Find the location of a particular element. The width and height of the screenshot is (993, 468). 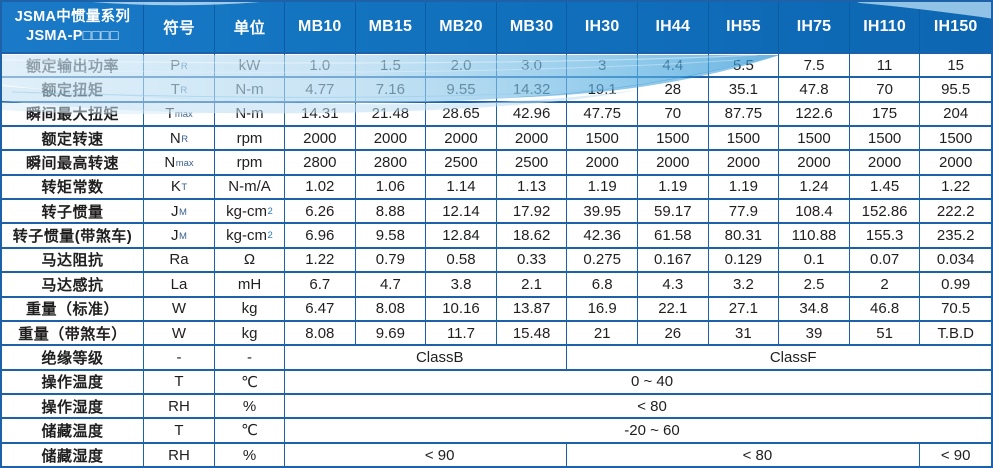

row-unit: N-m is located at coordinates (250, 89).